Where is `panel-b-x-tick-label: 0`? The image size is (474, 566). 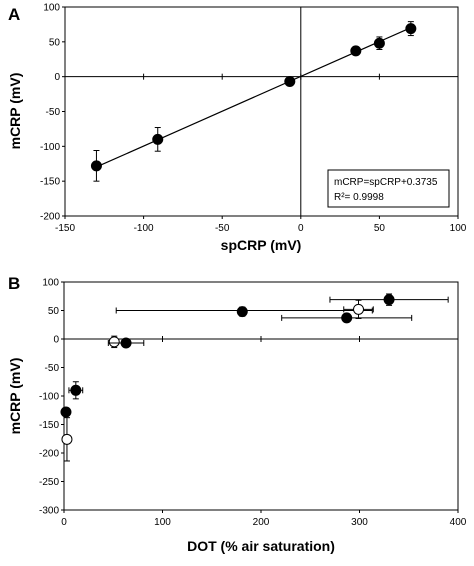
panel-b-x-tick-label: 0 is located at coordinates (64, 522).